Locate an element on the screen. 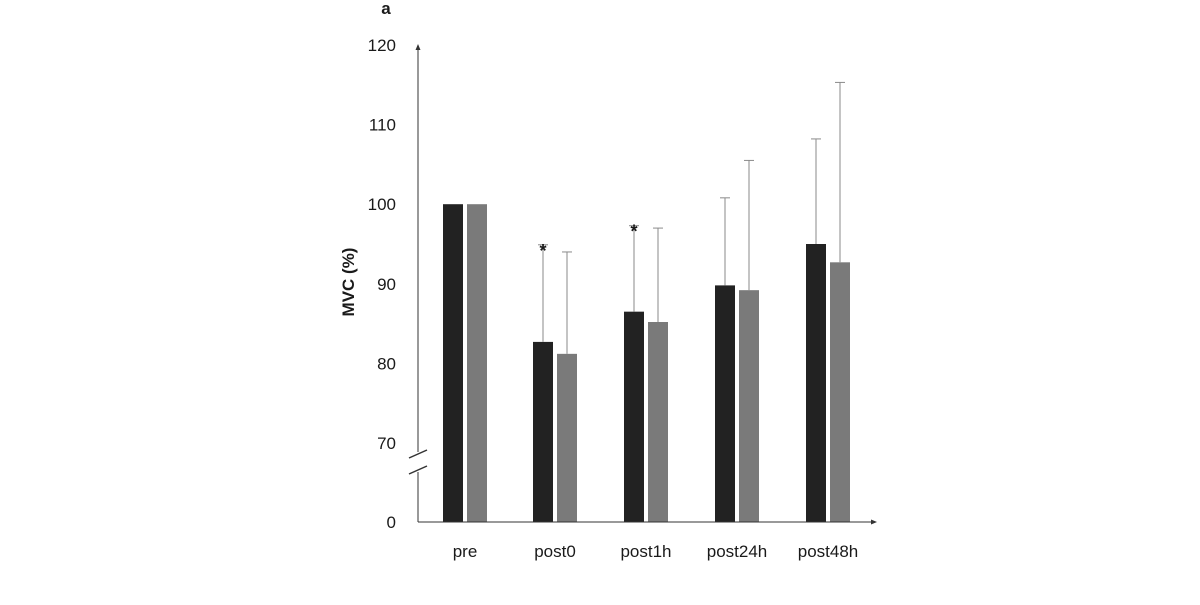 This screenshot has height=605, width=1200. y-axis-arrowhead is located at coordinates (418, 47).